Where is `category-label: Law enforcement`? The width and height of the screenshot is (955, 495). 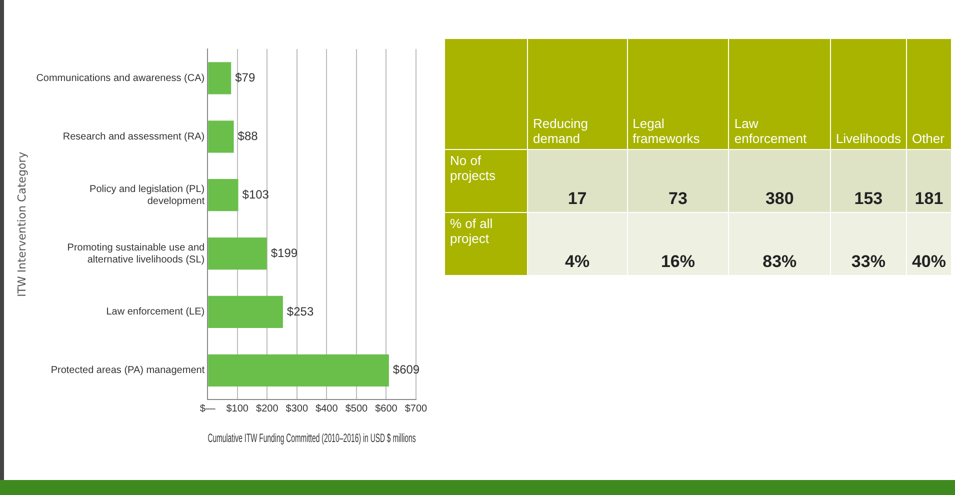 category-label: Law enforcement is located at coordinates (779, 94).